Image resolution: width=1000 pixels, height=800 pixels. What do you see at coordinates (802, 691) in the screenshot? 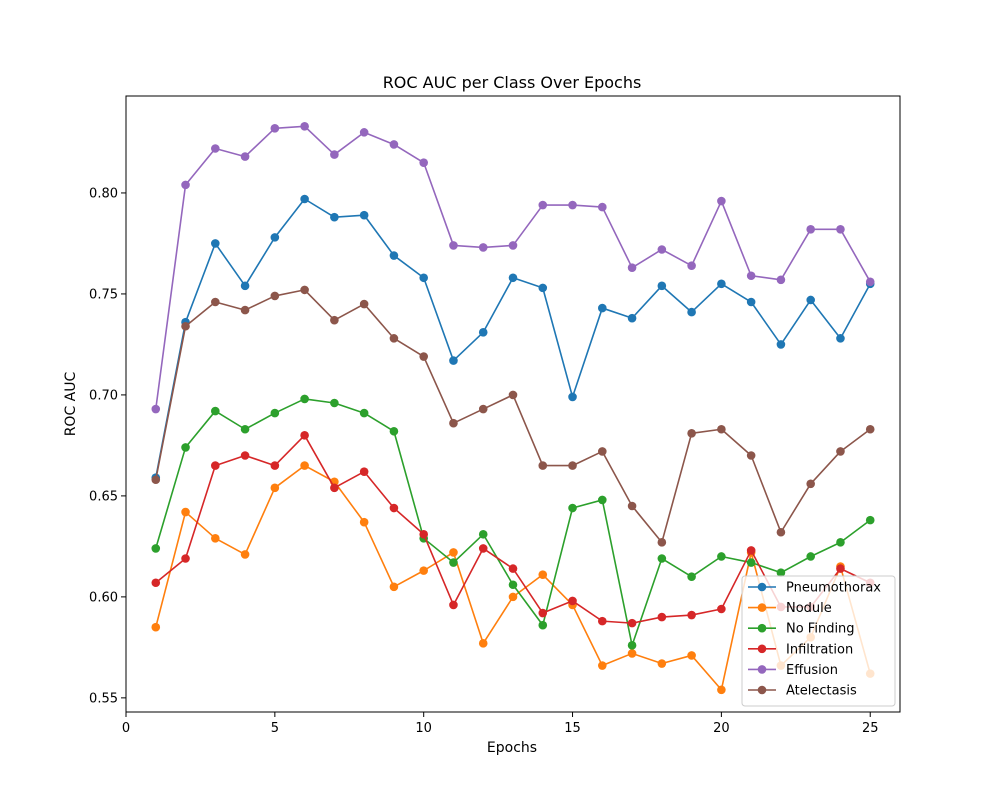
I see `legend-item-atelectasis: Atelectasis` at bounding box center [802, 691].